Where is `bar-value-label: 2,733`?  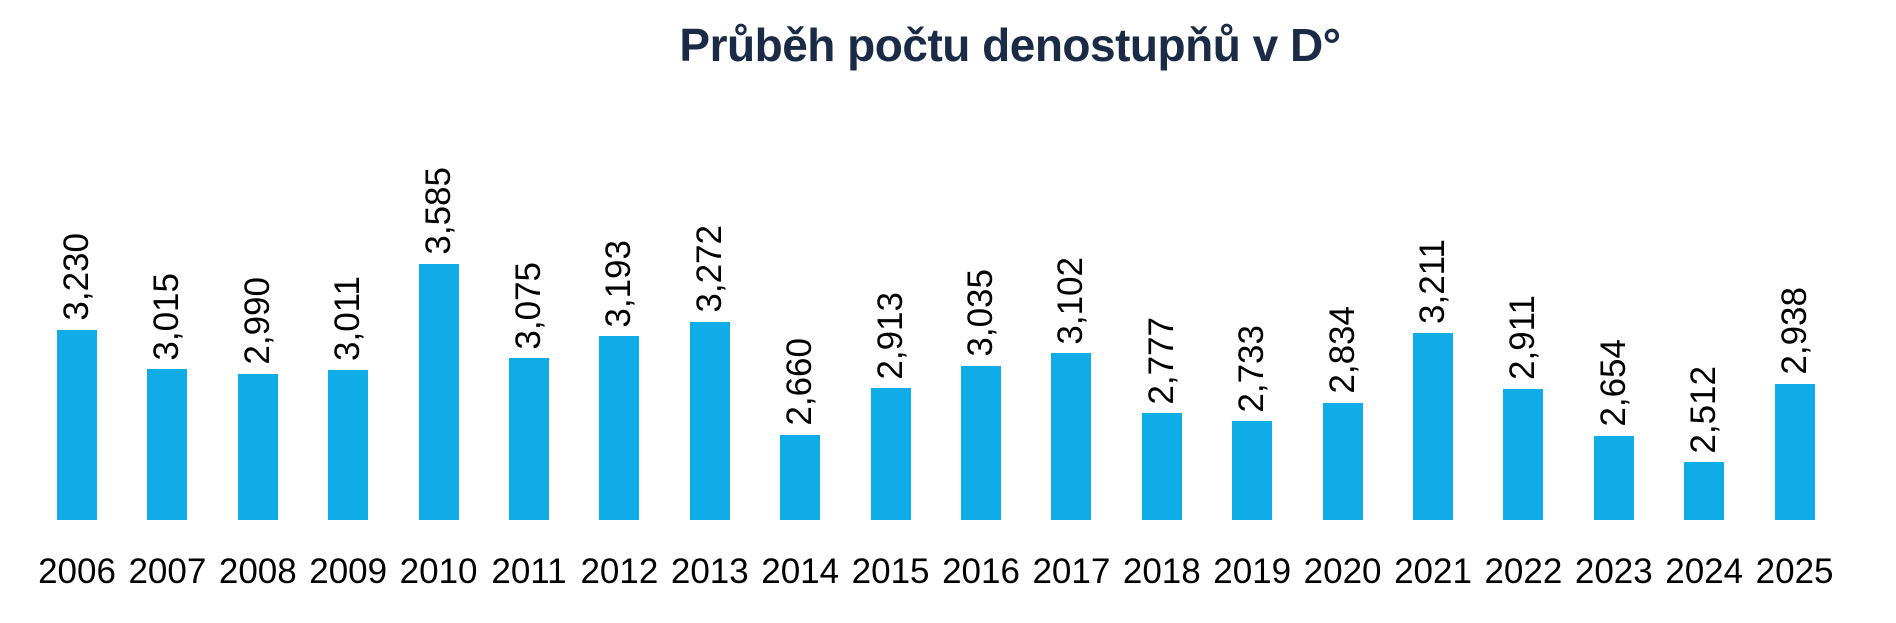 bar-value-label: 2,733 is located at coordinates (1252, 368).